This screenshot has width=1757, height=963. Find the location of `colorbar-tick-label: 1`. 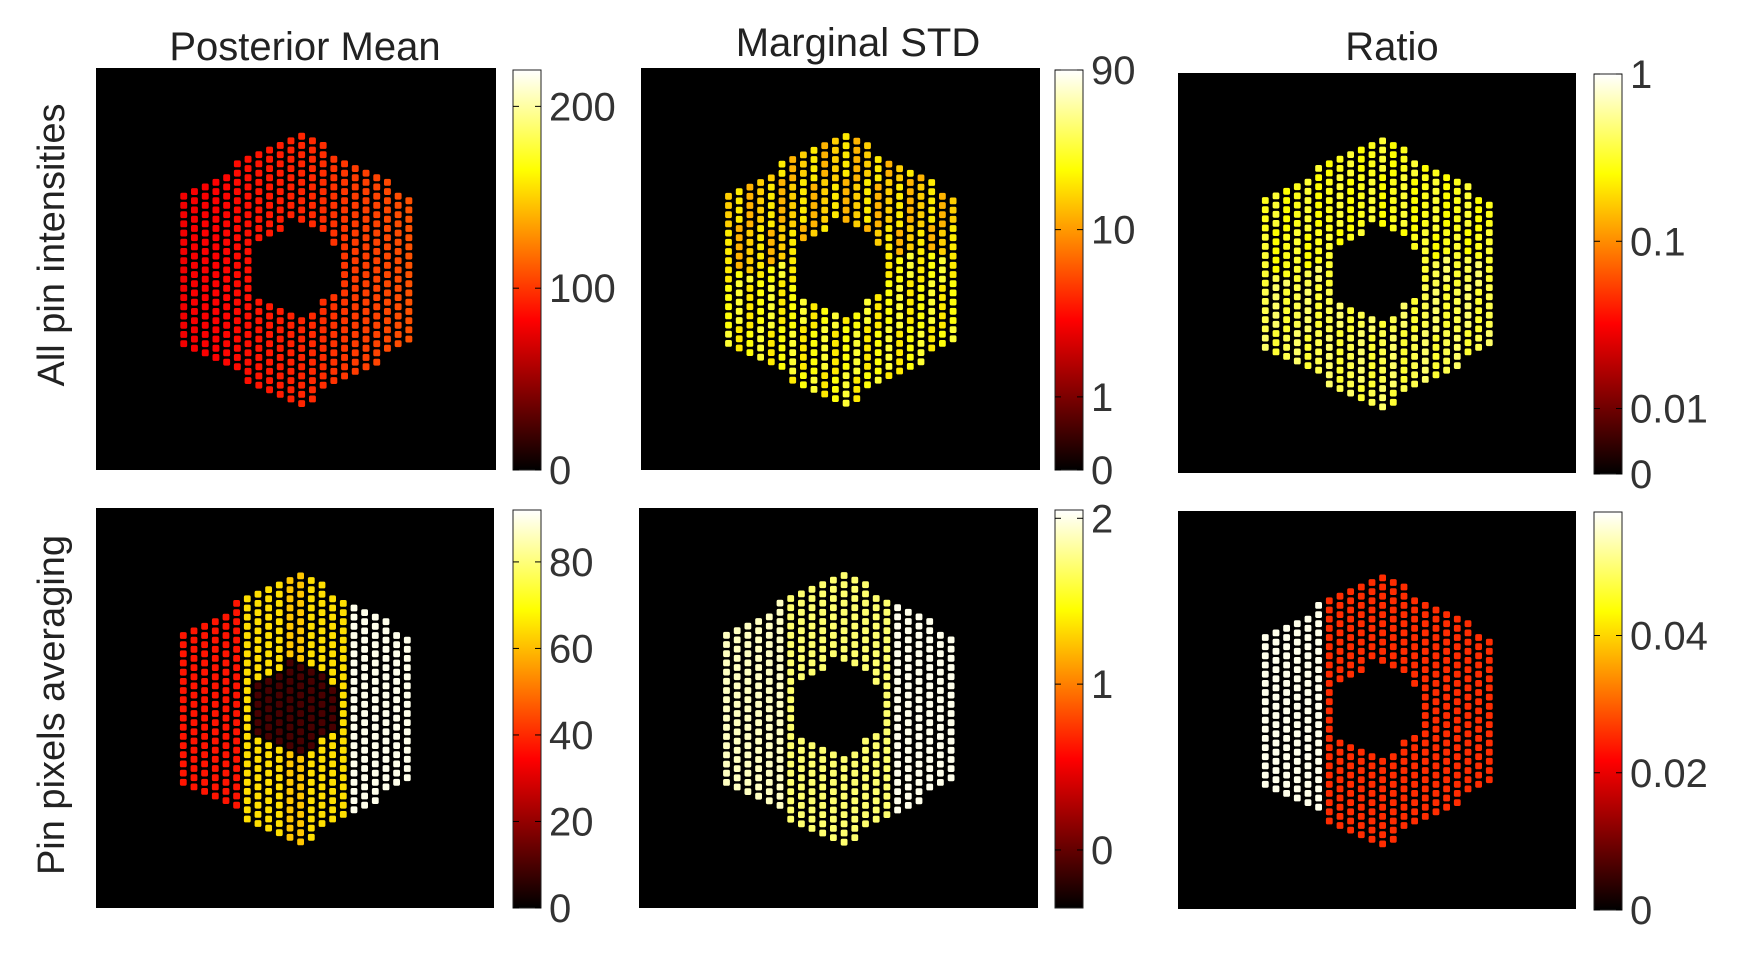

colorbar-tick-label: 1 is located at coordinates (1641, 75).